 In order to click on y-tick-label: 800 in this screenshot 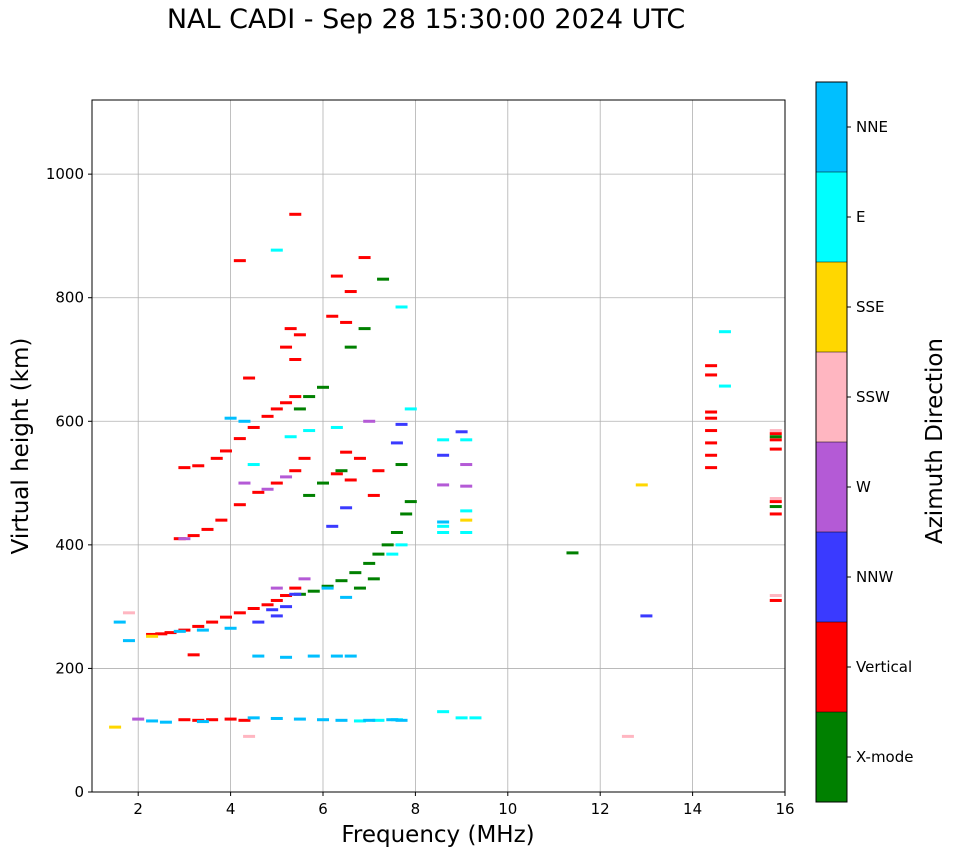, I will do `click(69, 298)`.